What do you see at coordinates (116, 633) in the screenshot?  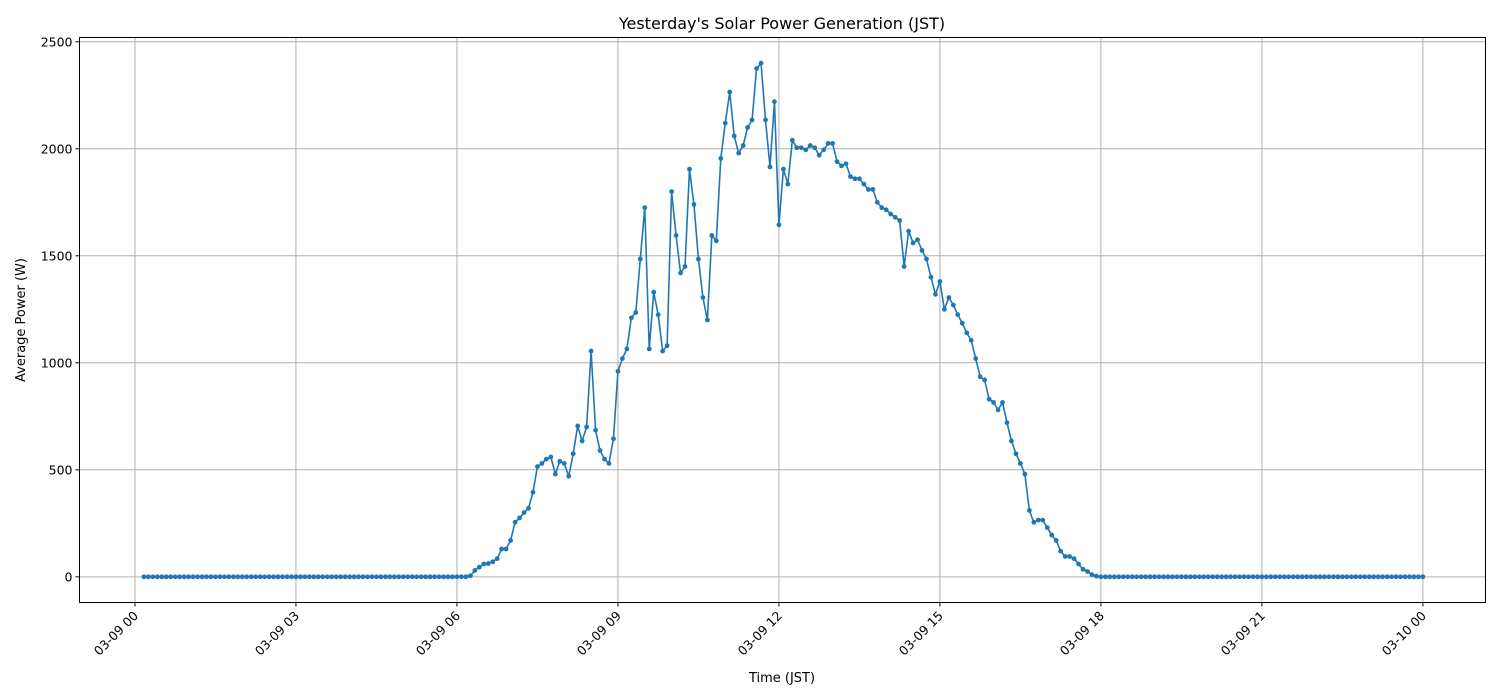 I see `x-tick-label: 03-09 00` at bounding box center [116, 633].